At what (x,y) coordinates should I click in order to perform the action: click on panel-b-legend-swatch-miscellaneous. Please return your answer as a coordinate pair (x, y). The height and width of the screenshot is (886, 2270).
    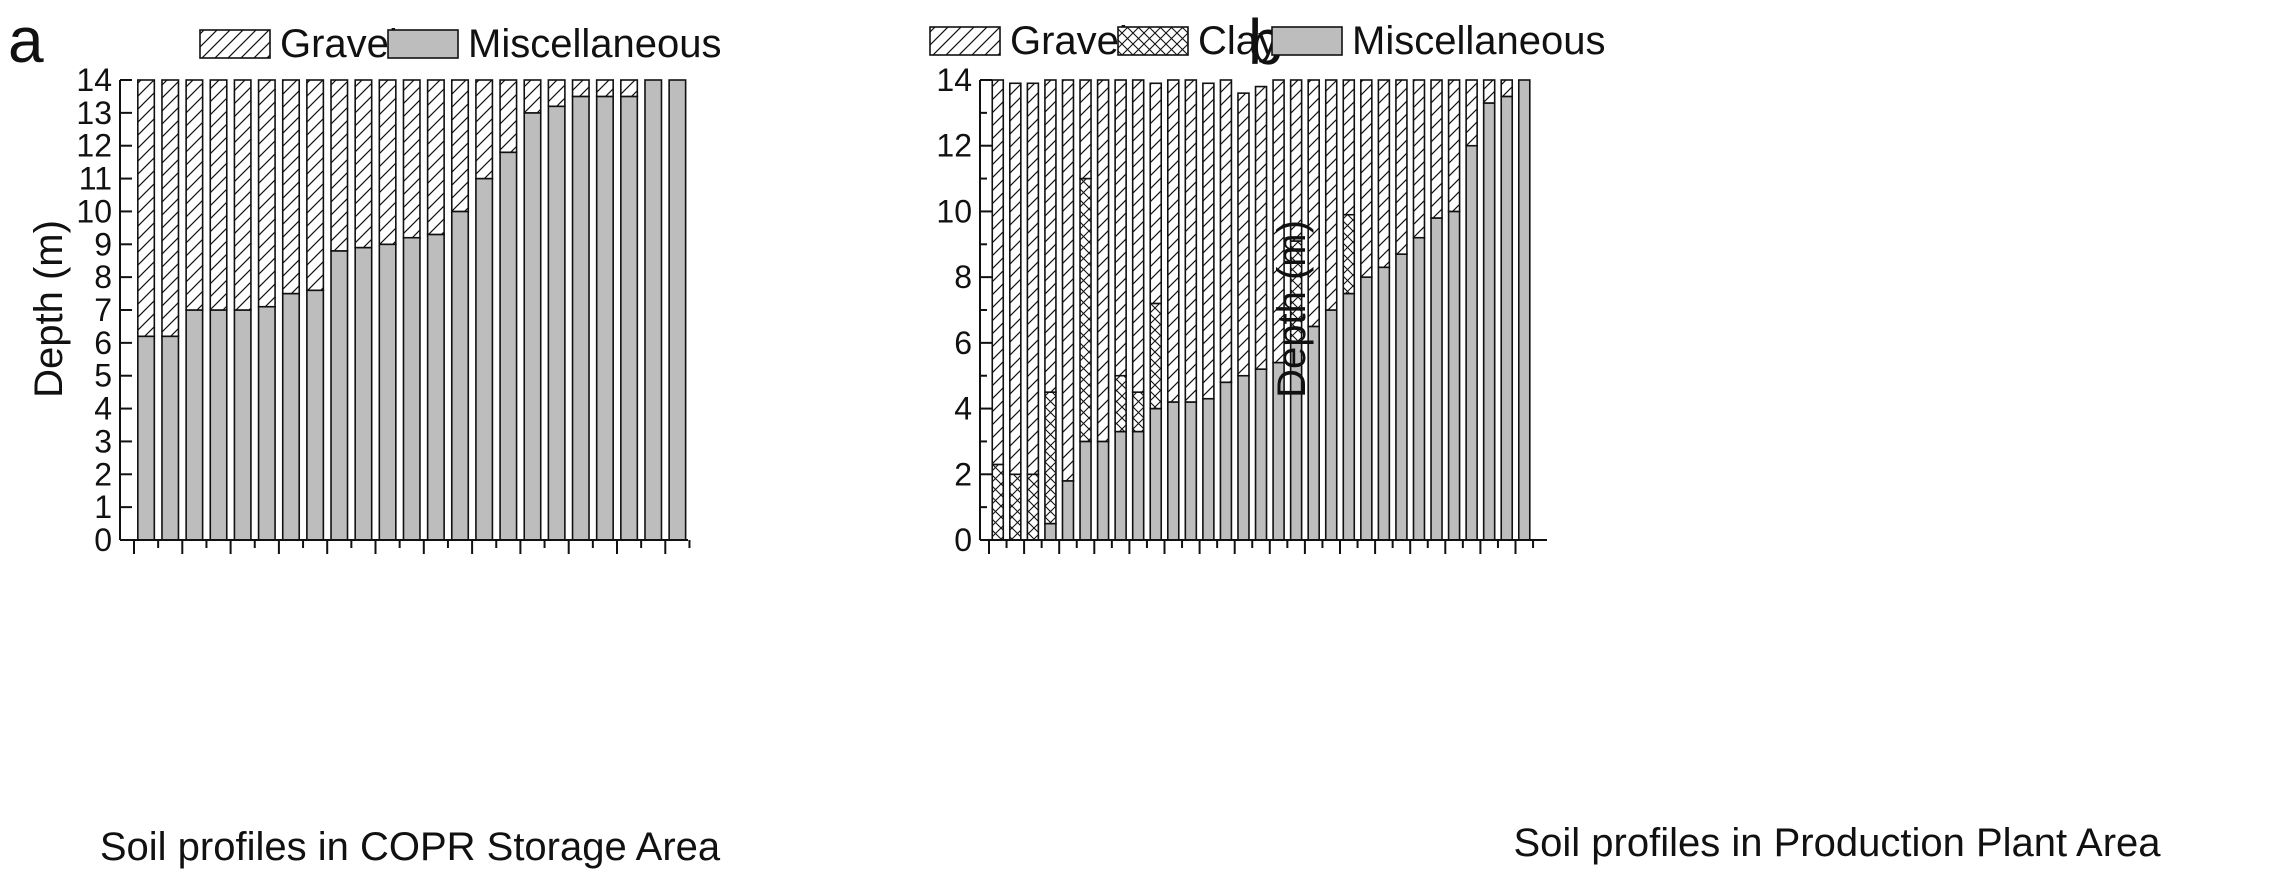
    Looking at the image, I should click on (1307, 41).